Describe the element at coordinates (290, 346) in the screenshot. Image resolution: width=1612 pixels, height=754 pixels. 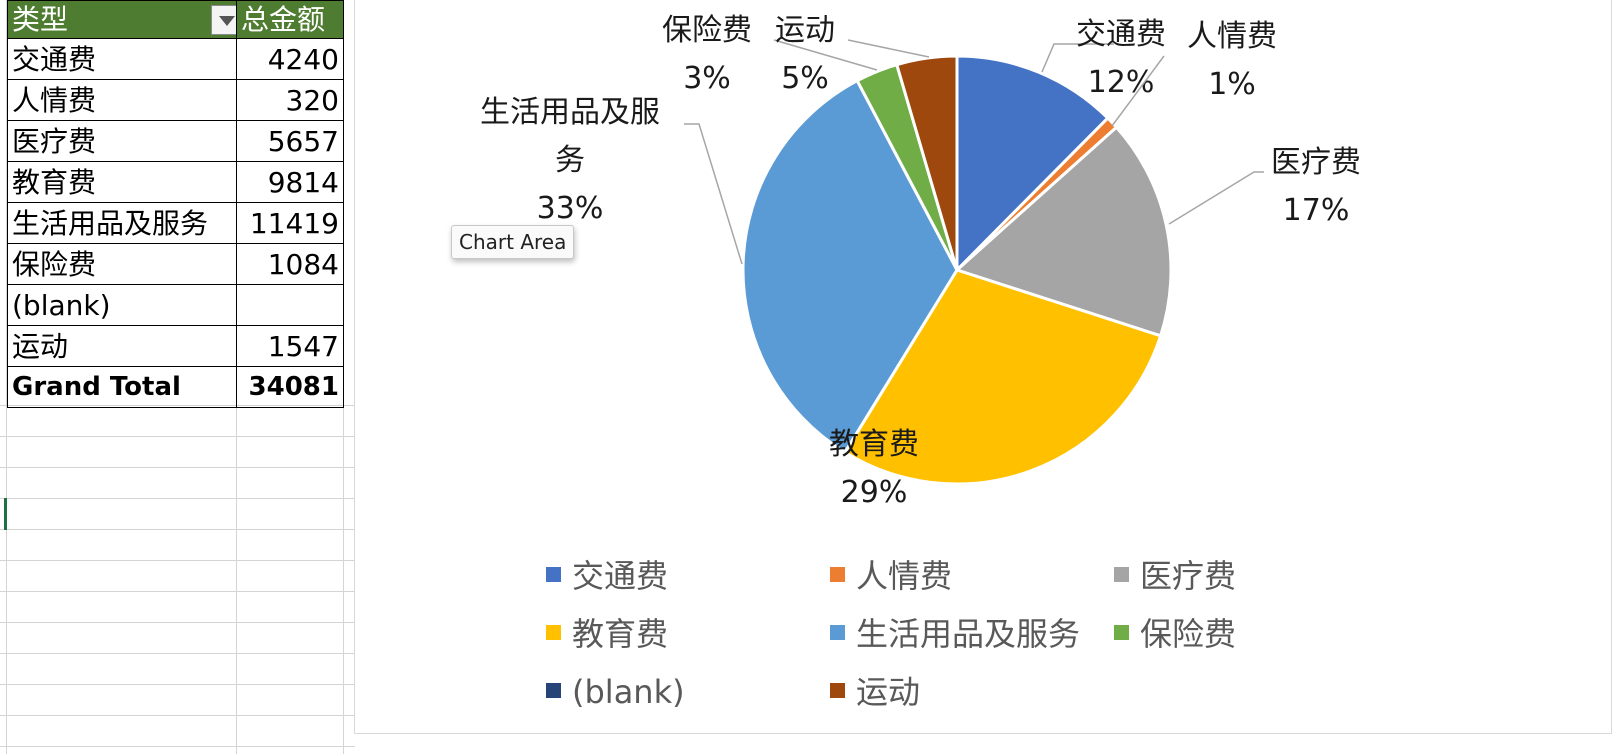
I see `row-value: 1547` at that location.